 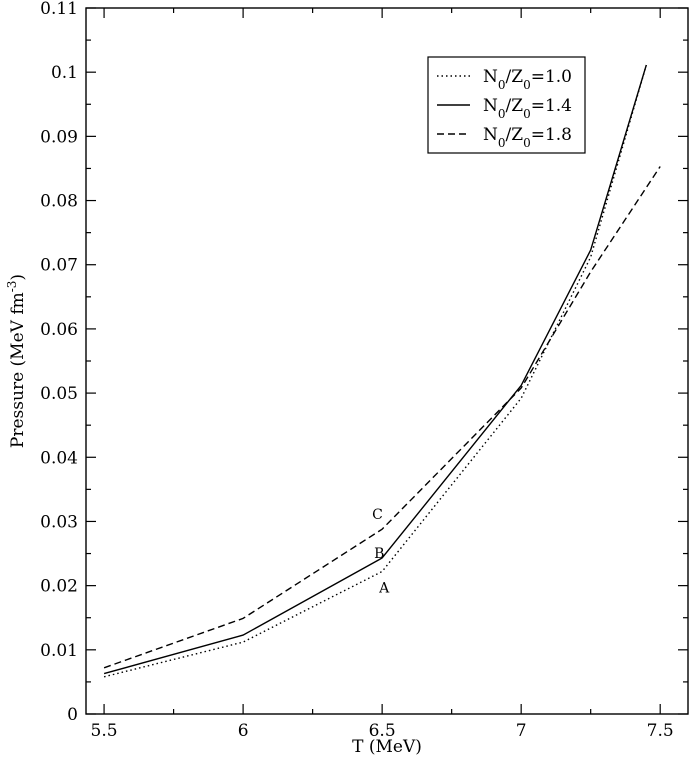 What do you see at coordinates (59, 9) in the screenshot?
I see `y-tick-label: 0.11` at bounding box center [59, 9].